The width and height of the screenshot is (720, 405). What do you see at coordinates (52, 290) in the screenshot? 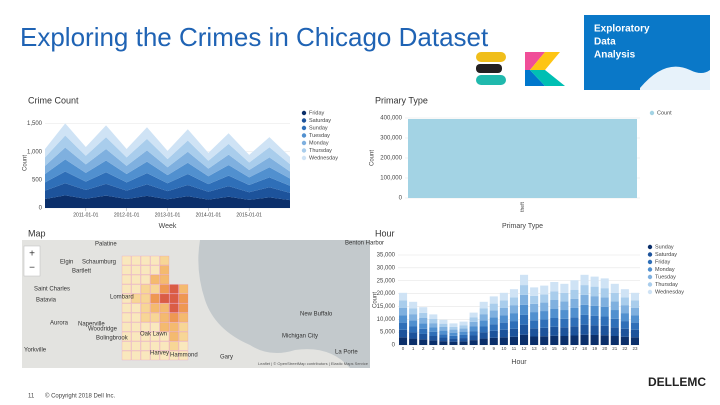
I see `place-label: Saint Charles` at bounding box center [52, 290].